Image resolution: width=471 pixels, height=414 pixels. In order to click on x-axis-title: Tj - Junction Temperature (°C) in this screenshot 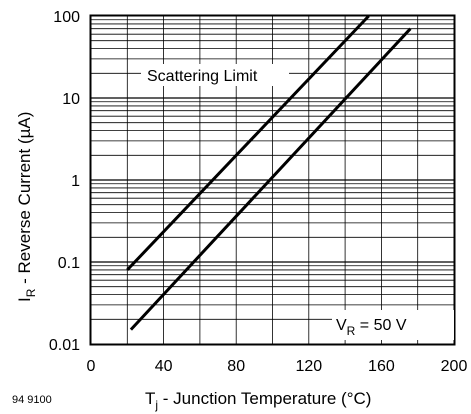, I will do `click(258, 400)`.